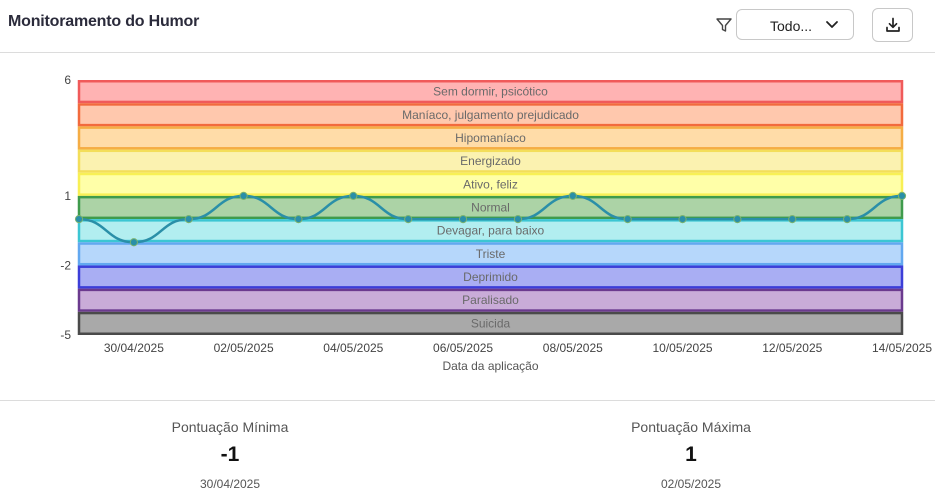  I want to click on series-line, so click(490, 219).